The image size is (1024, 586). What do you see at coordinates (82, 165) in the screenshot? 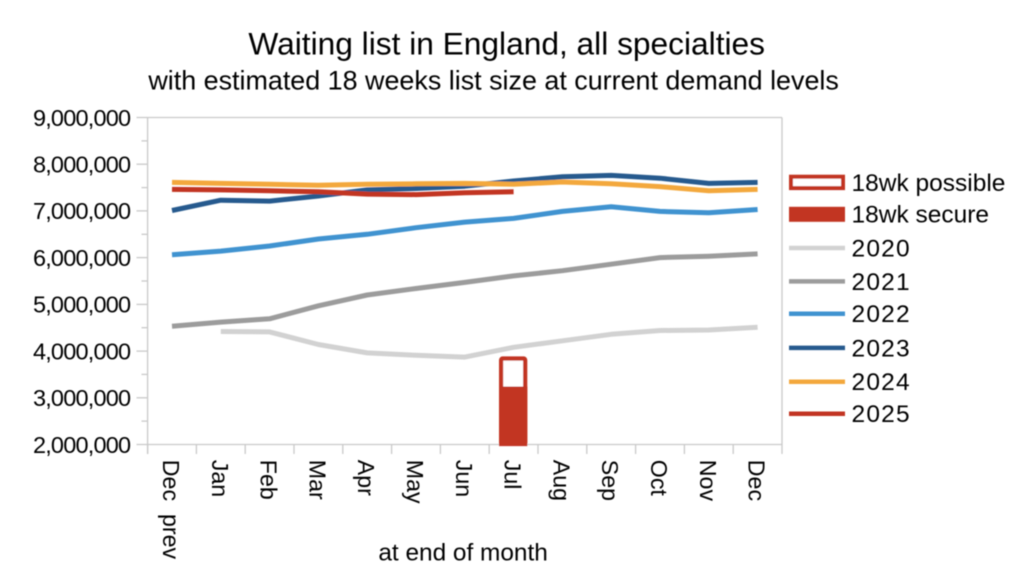
I see `svg-text: 8,000,000` at bounding box center [82, 165].